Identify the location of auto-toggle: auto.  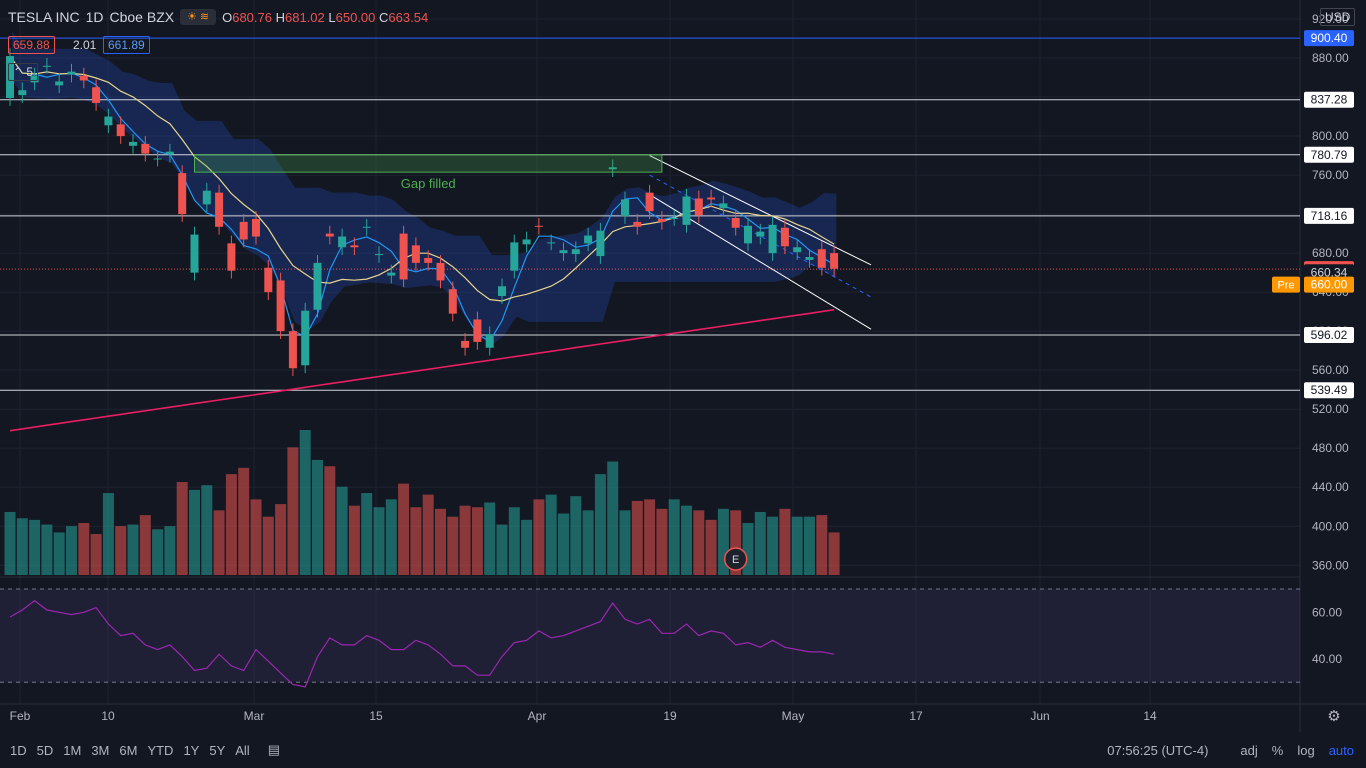
(1341, 750).